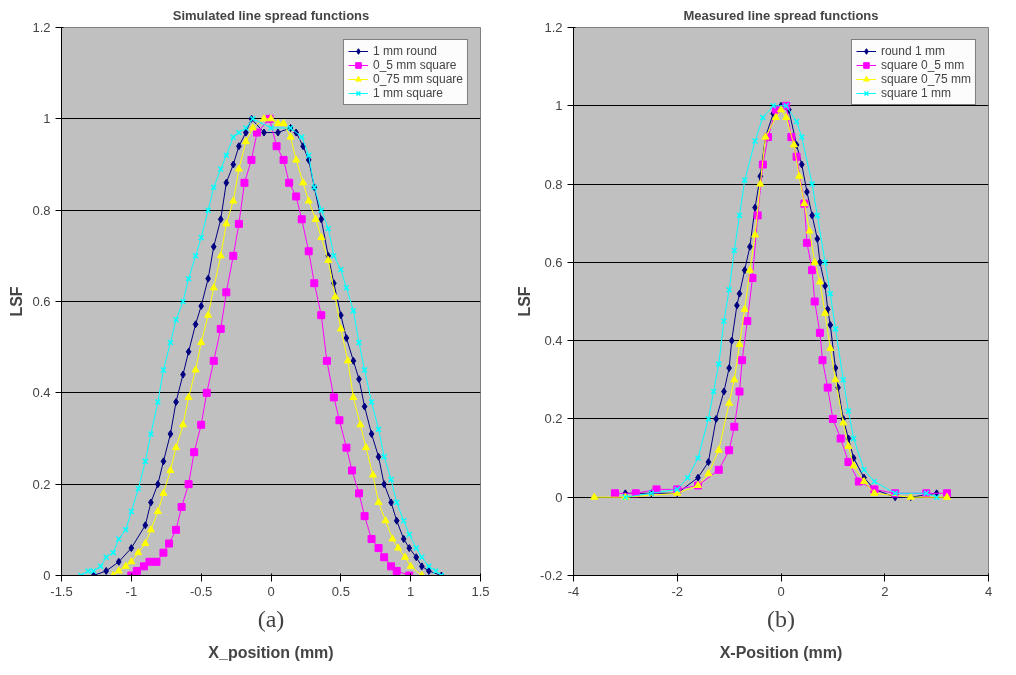  Describe the element at coordinates (61, 591) in the screenshot. I see `x-tick-label: -1.5` at that location.